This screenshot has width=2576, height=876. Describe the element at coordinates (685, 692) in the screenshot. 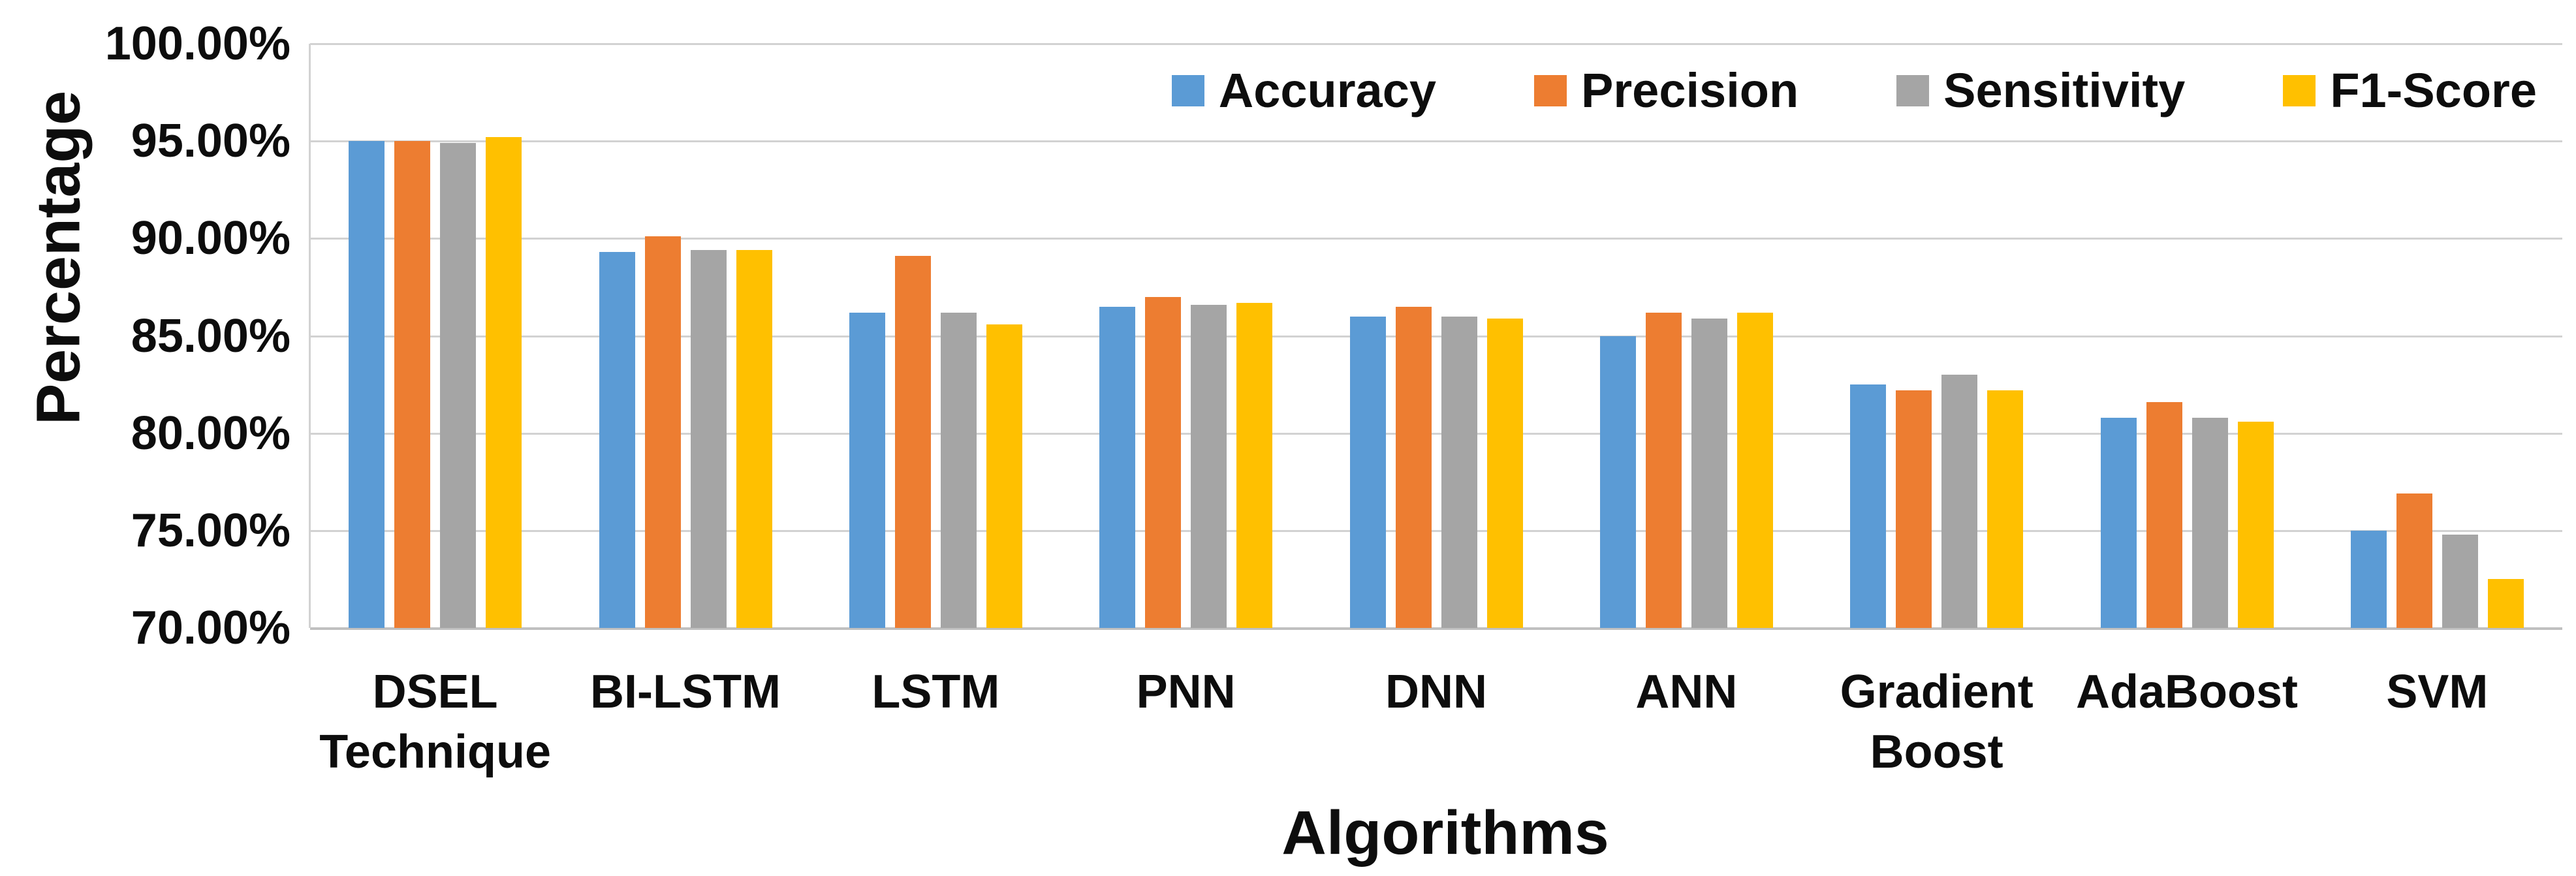

I see `x-tick-label: BI-LSTM` at that location.